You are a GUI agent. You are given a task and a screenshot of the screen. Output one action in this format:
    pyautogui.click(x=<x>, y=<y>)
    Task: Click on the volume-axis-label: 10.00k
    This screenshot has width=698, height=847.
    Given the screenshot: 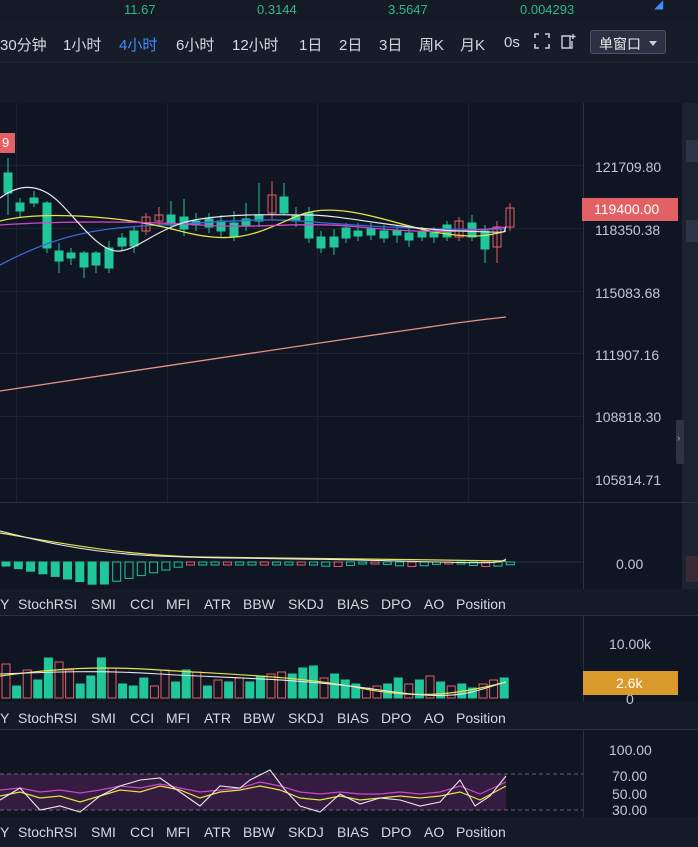 What is the action you would take?
    pyautogui.click(x=630, y=644)
    